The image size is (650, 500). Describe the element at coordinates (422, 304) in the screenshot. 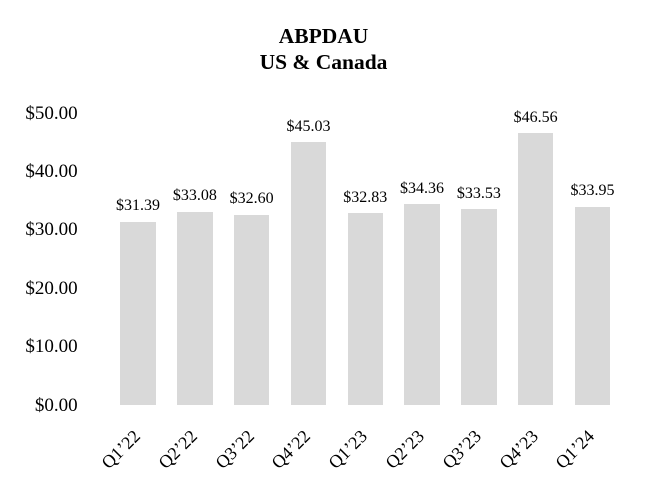

I see `bar-Q2’23` at that location.